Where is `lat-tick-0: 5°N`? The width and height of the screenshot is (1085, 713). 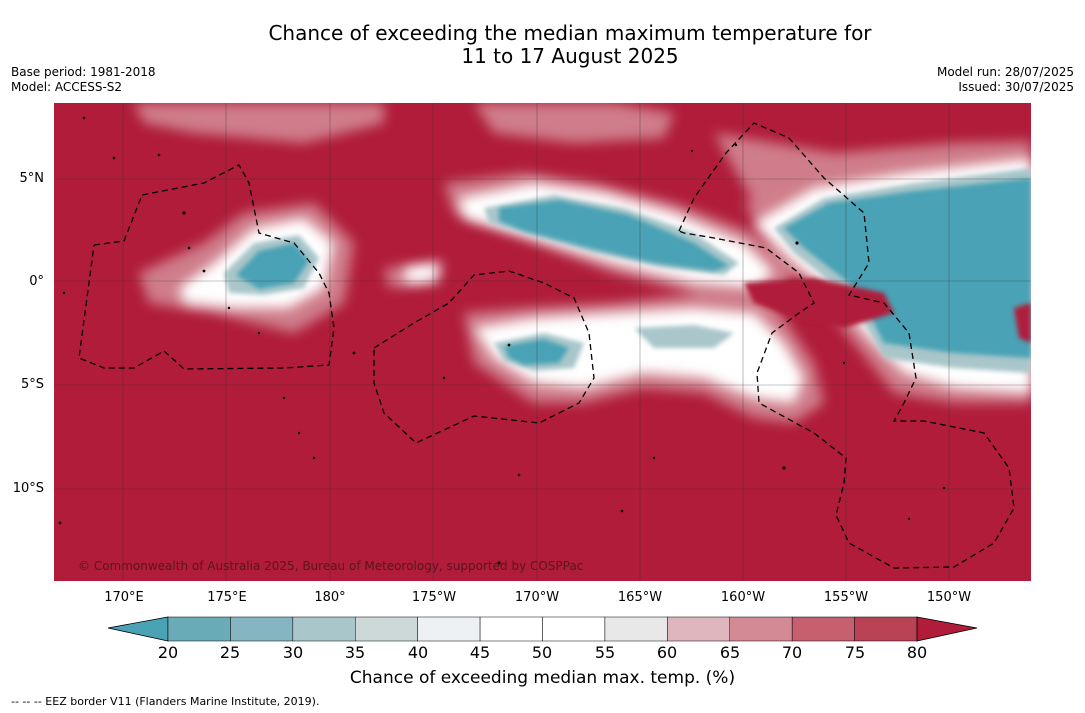
lat-tick-0: 5°N is located at coordinates (32, 178).